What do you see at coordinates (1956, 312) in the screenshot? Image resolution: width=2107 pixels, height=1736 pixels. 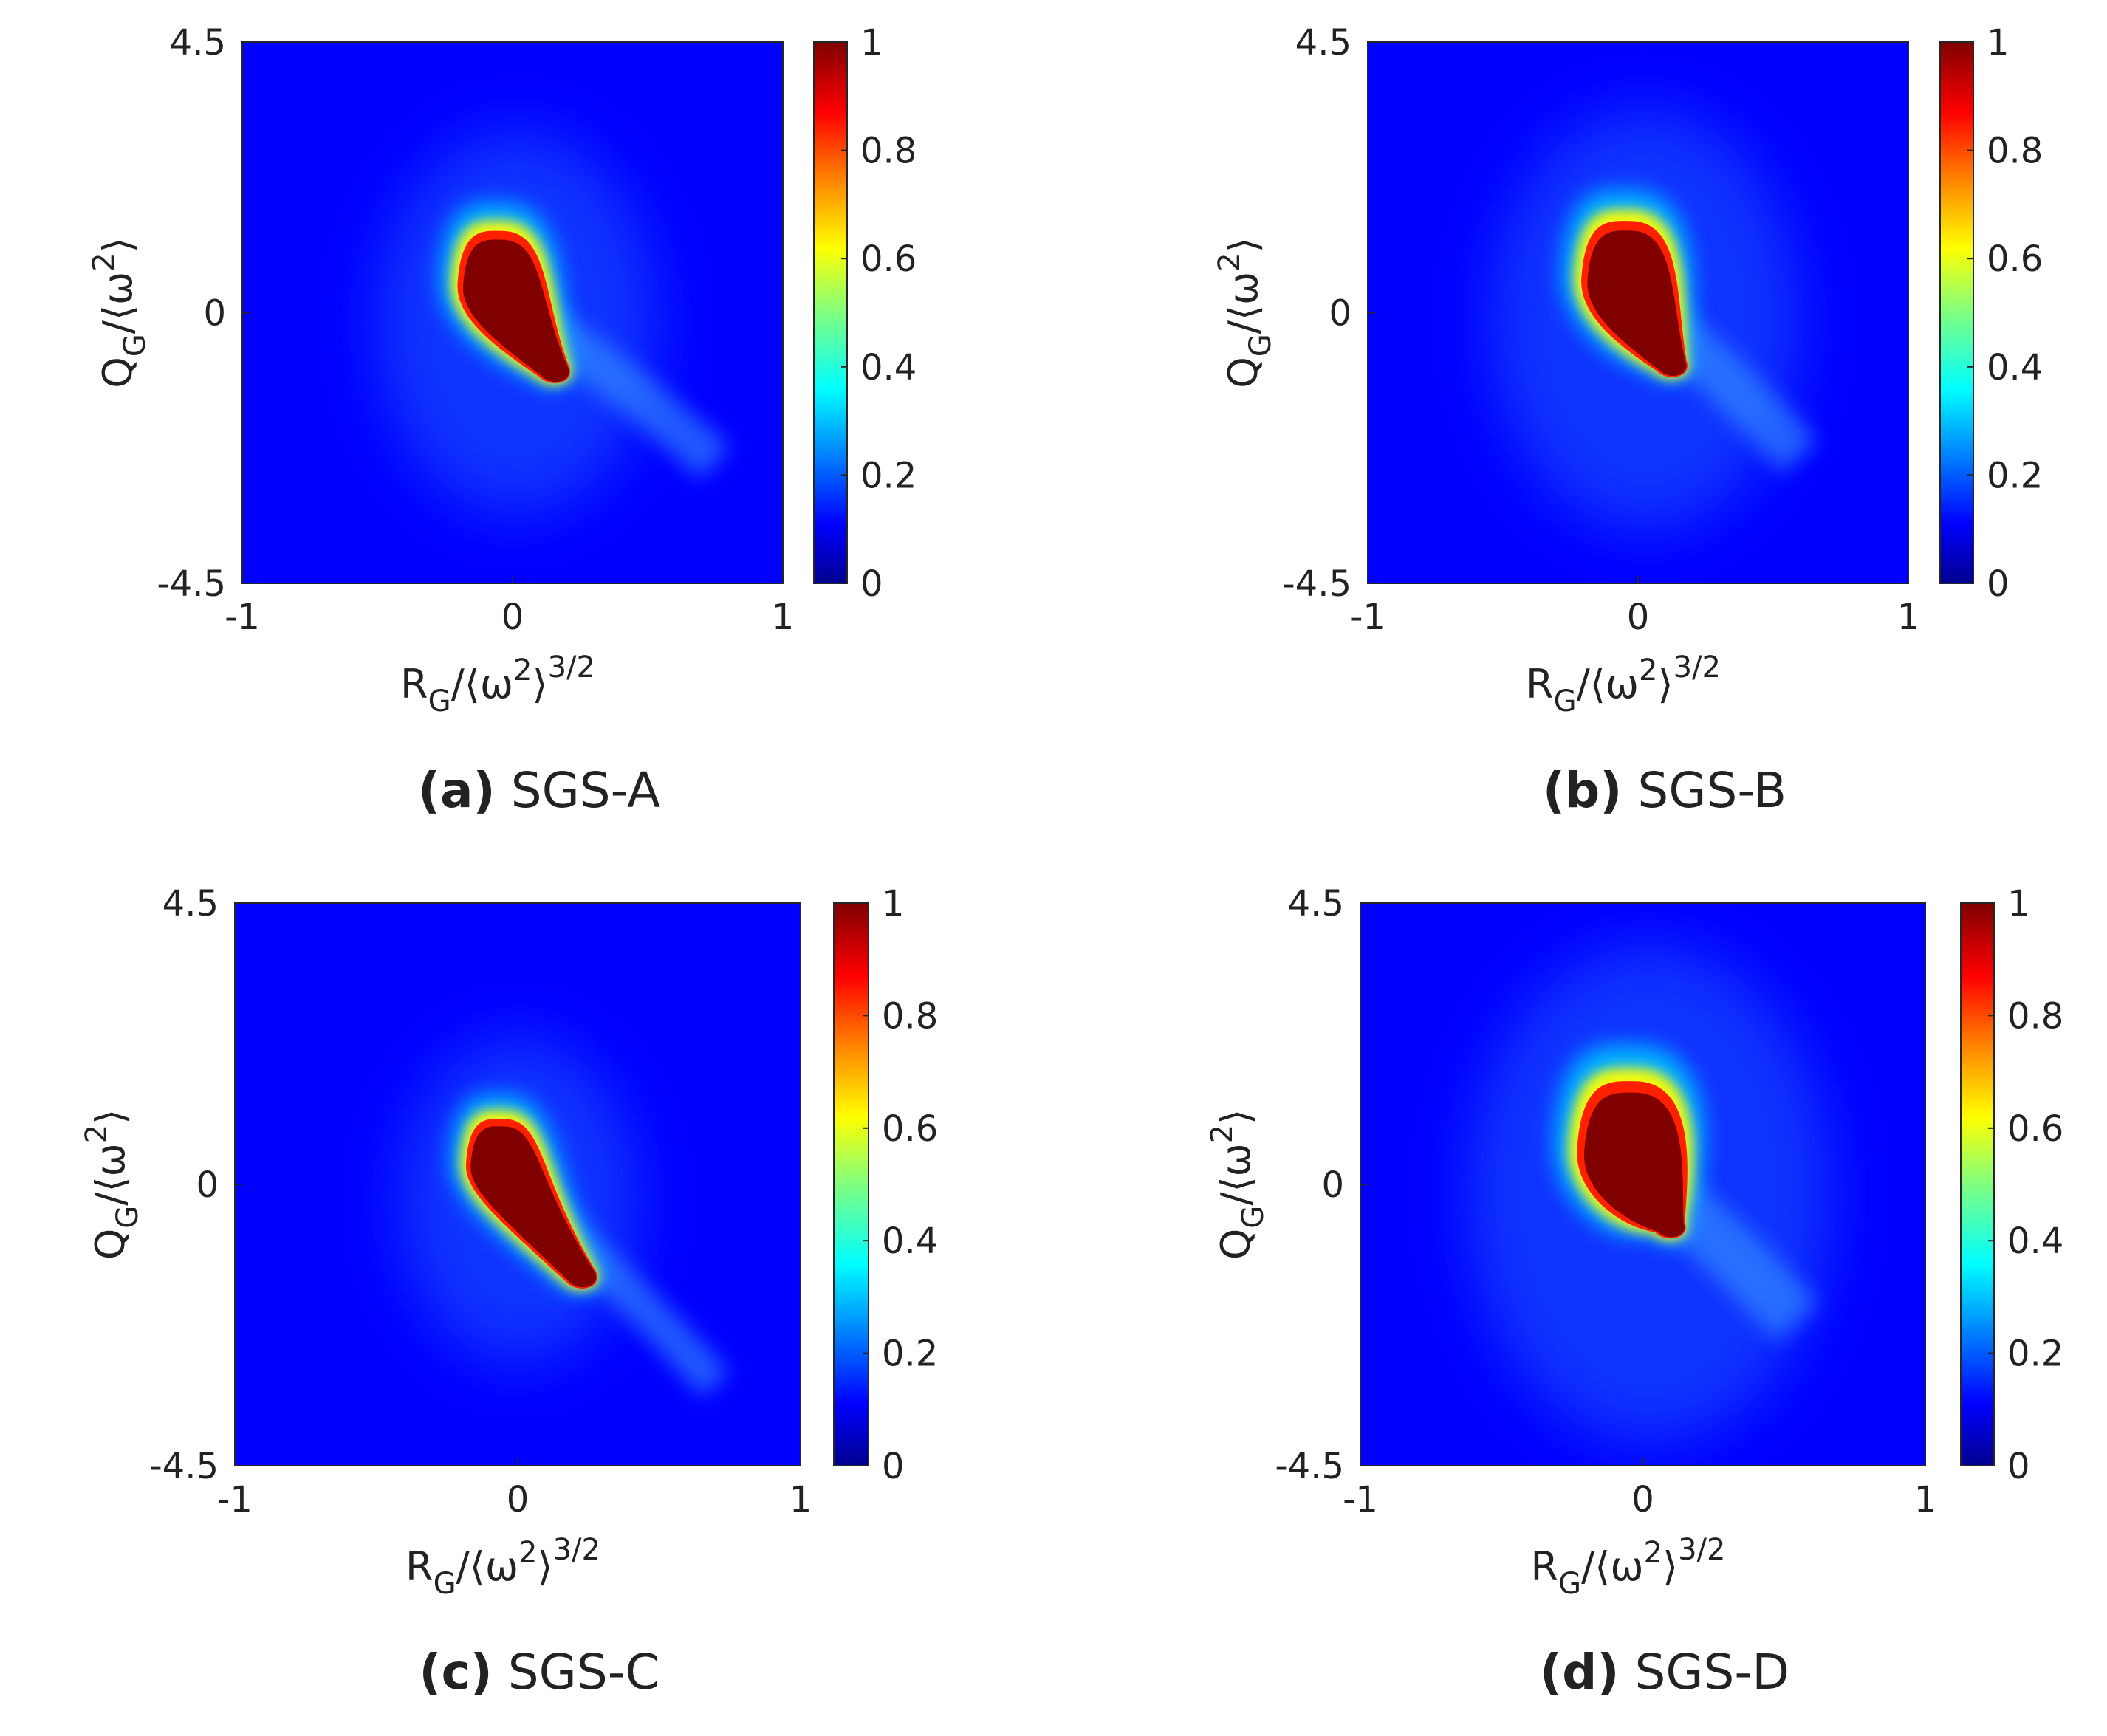 I see `colorbar-b` at bounding box center [1956, 312].